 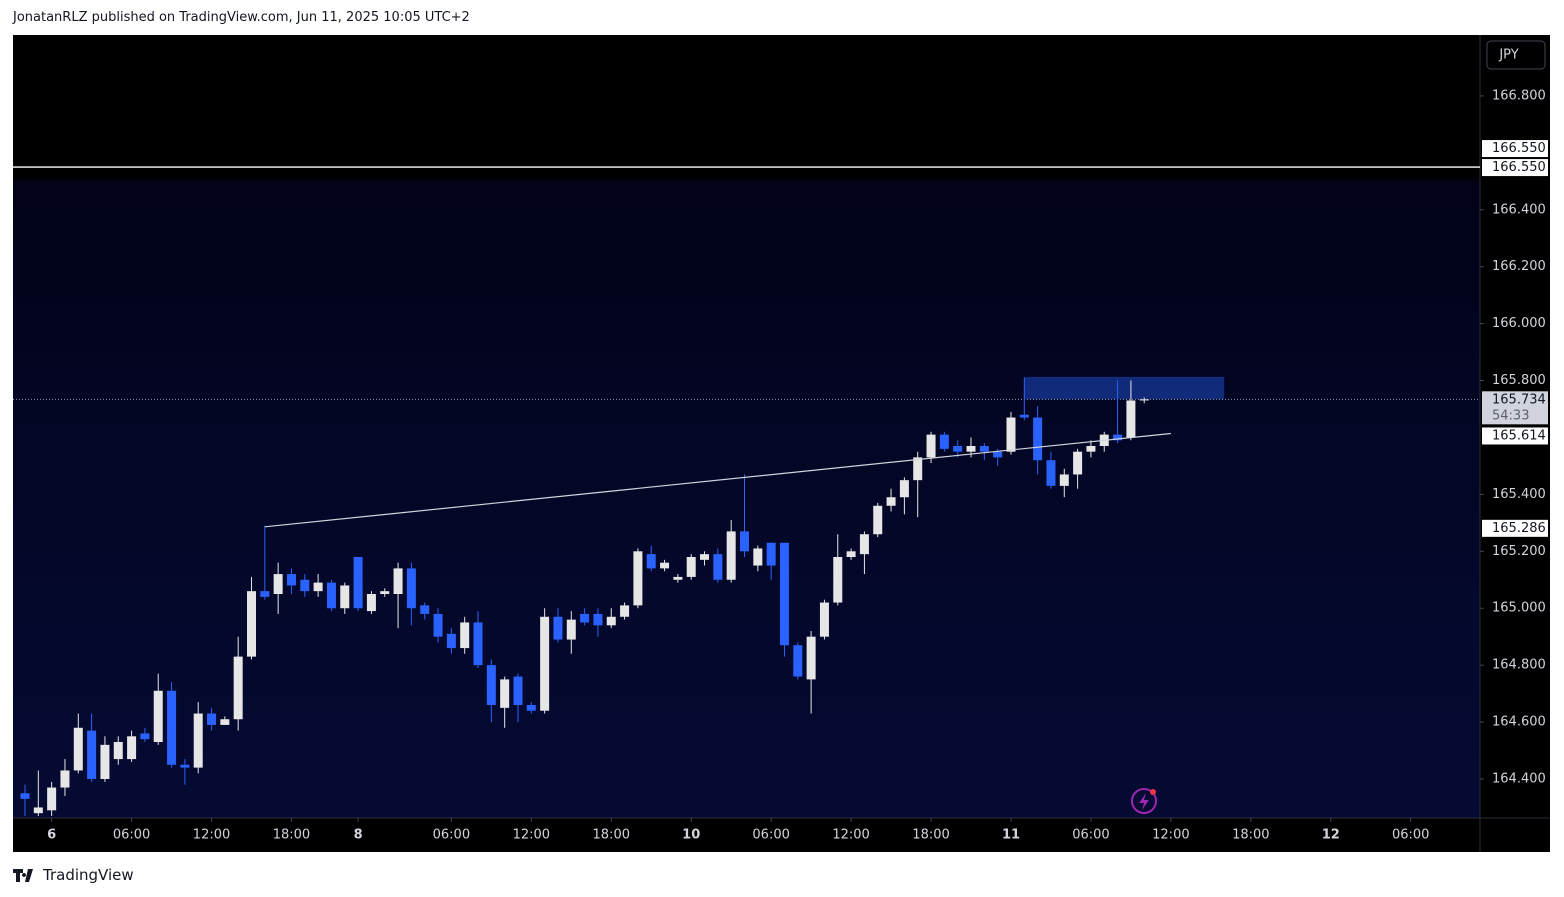 What do you see at coordinates (1510, 415) in the screenshot?
I see `countdown-label: 54:33` at bounding box center [1510, 415].